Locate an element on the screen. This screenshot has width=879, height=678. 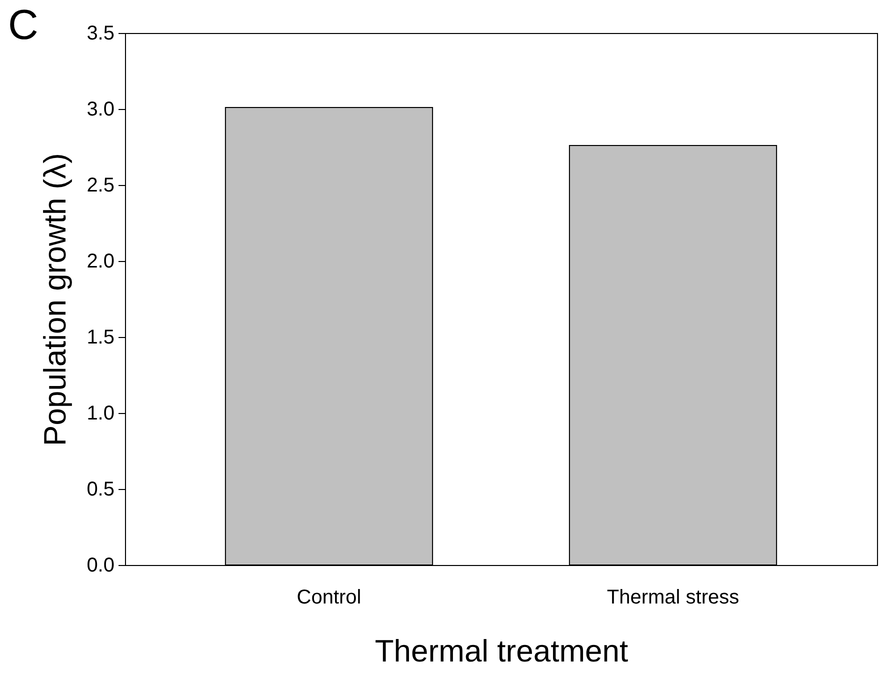
y-tick-label: 0.0 is located at coordinates (100, 565).